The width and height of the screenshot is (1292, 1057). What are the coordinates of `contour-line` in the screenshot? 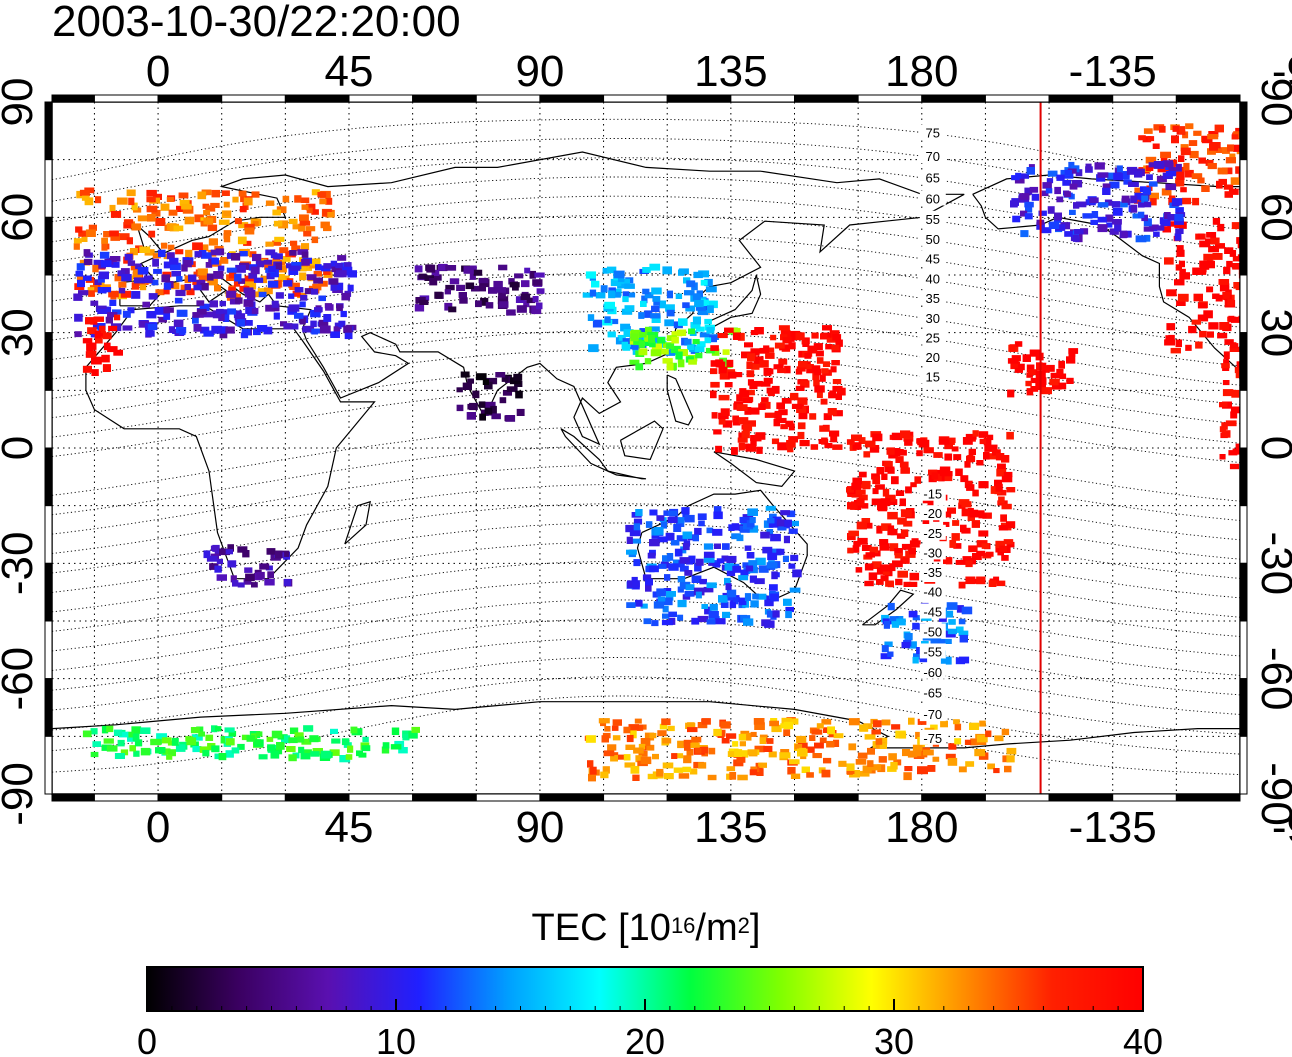 It's located at (646, 715).